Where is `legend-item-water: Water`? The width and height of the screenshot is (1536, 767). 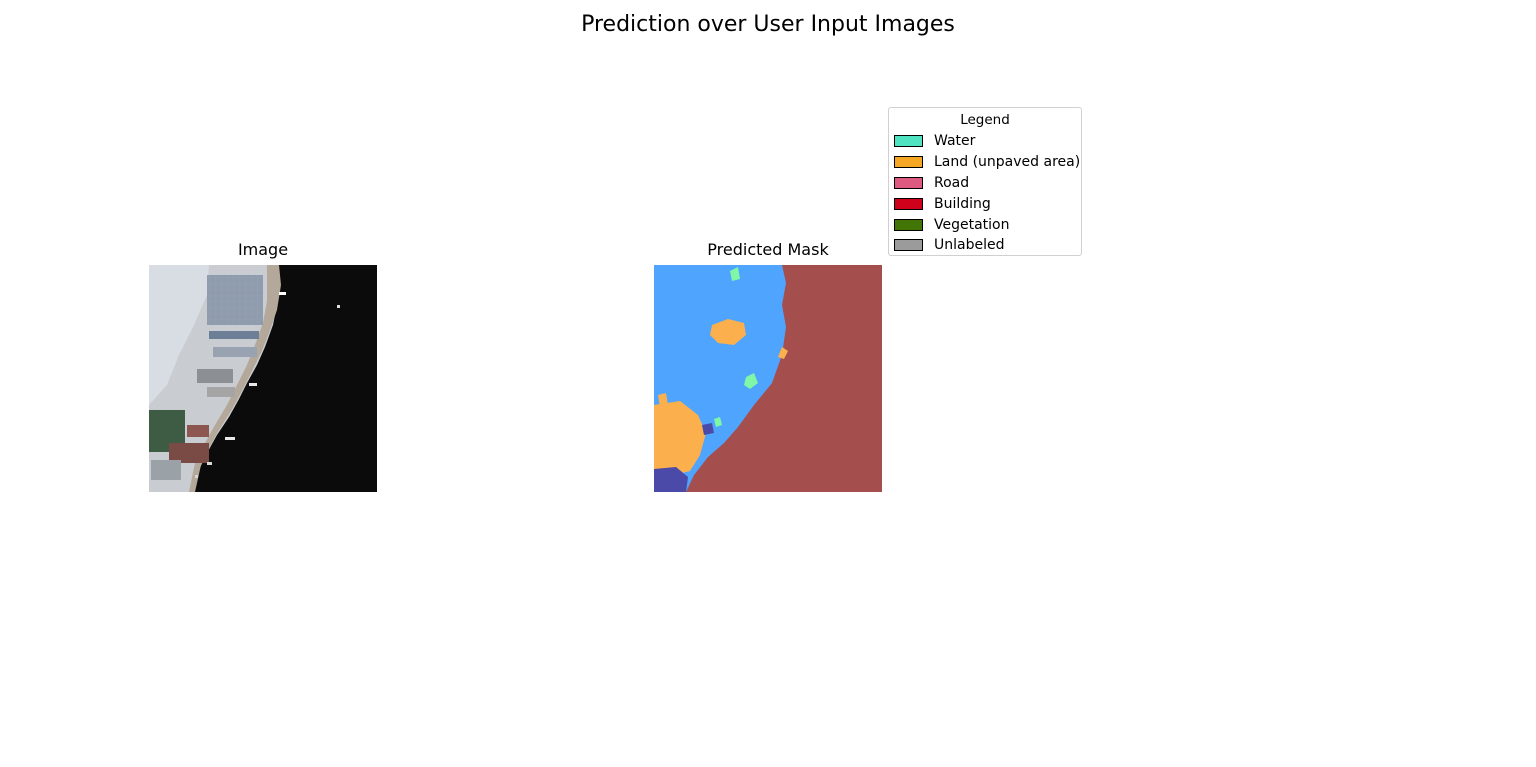 legend-item-water: Water is located at coordinates (987, 141).